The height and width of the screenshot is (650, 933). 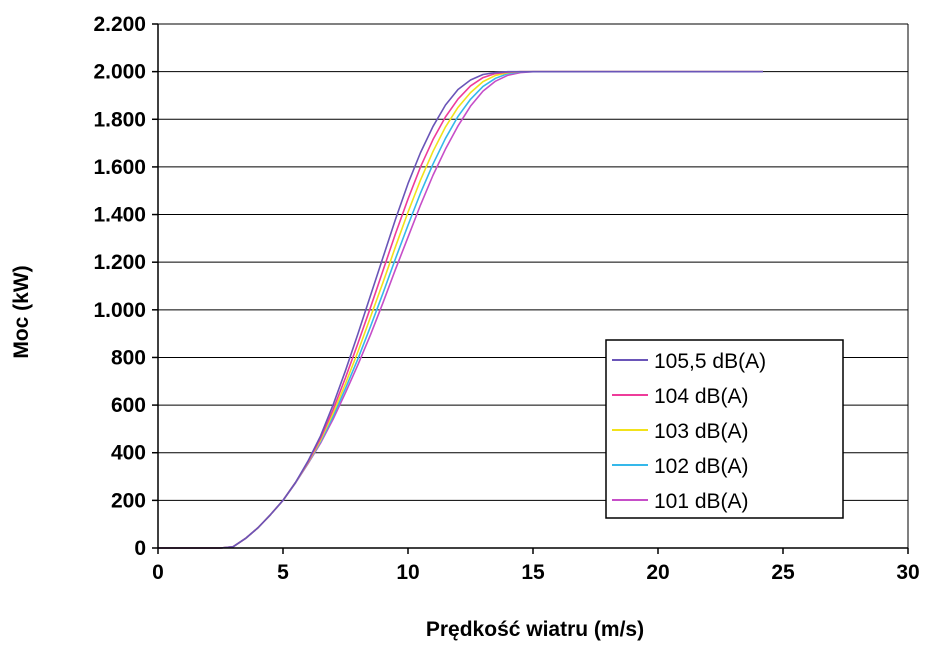 What do you see at coordinates (119, 167) in the screenshot?
I see `y-tick-label-8: 1.600` at bounding box center [119, 167].